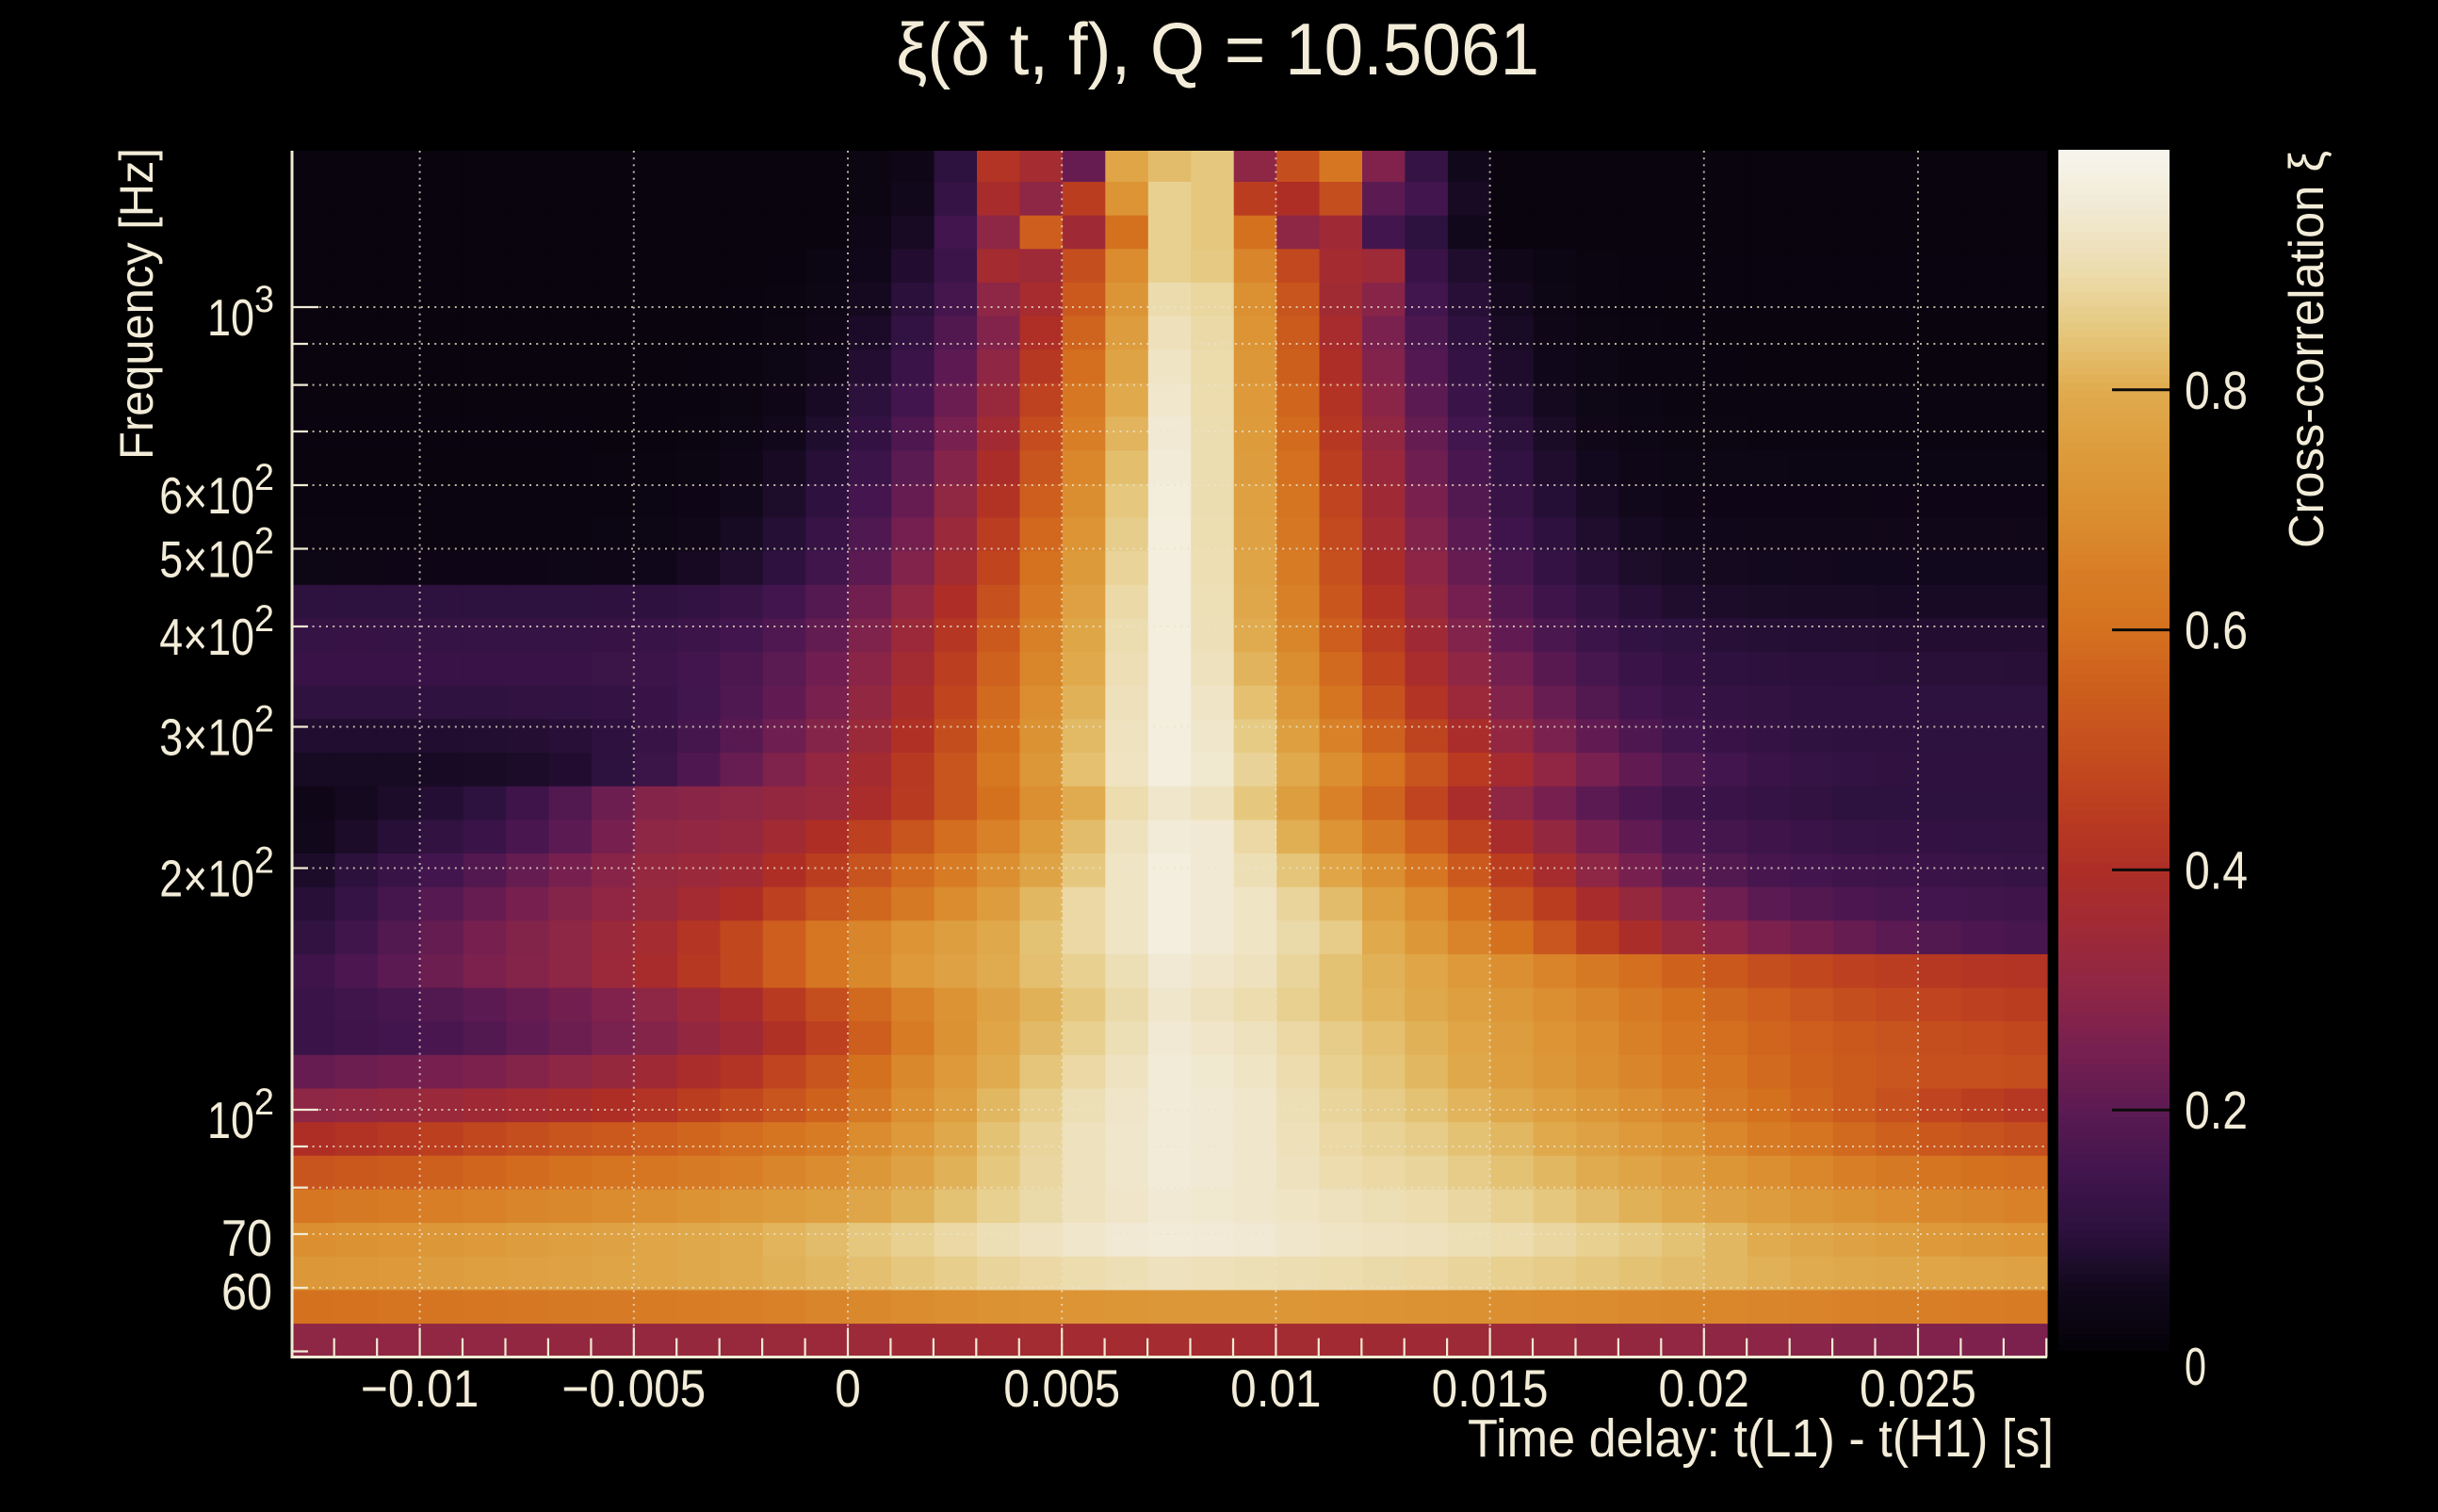 This screenshot has height=1512, width=2438. Describe the element at coordinates (246, 1291) in the screenshot. I see `svg-text: 60` at that location.